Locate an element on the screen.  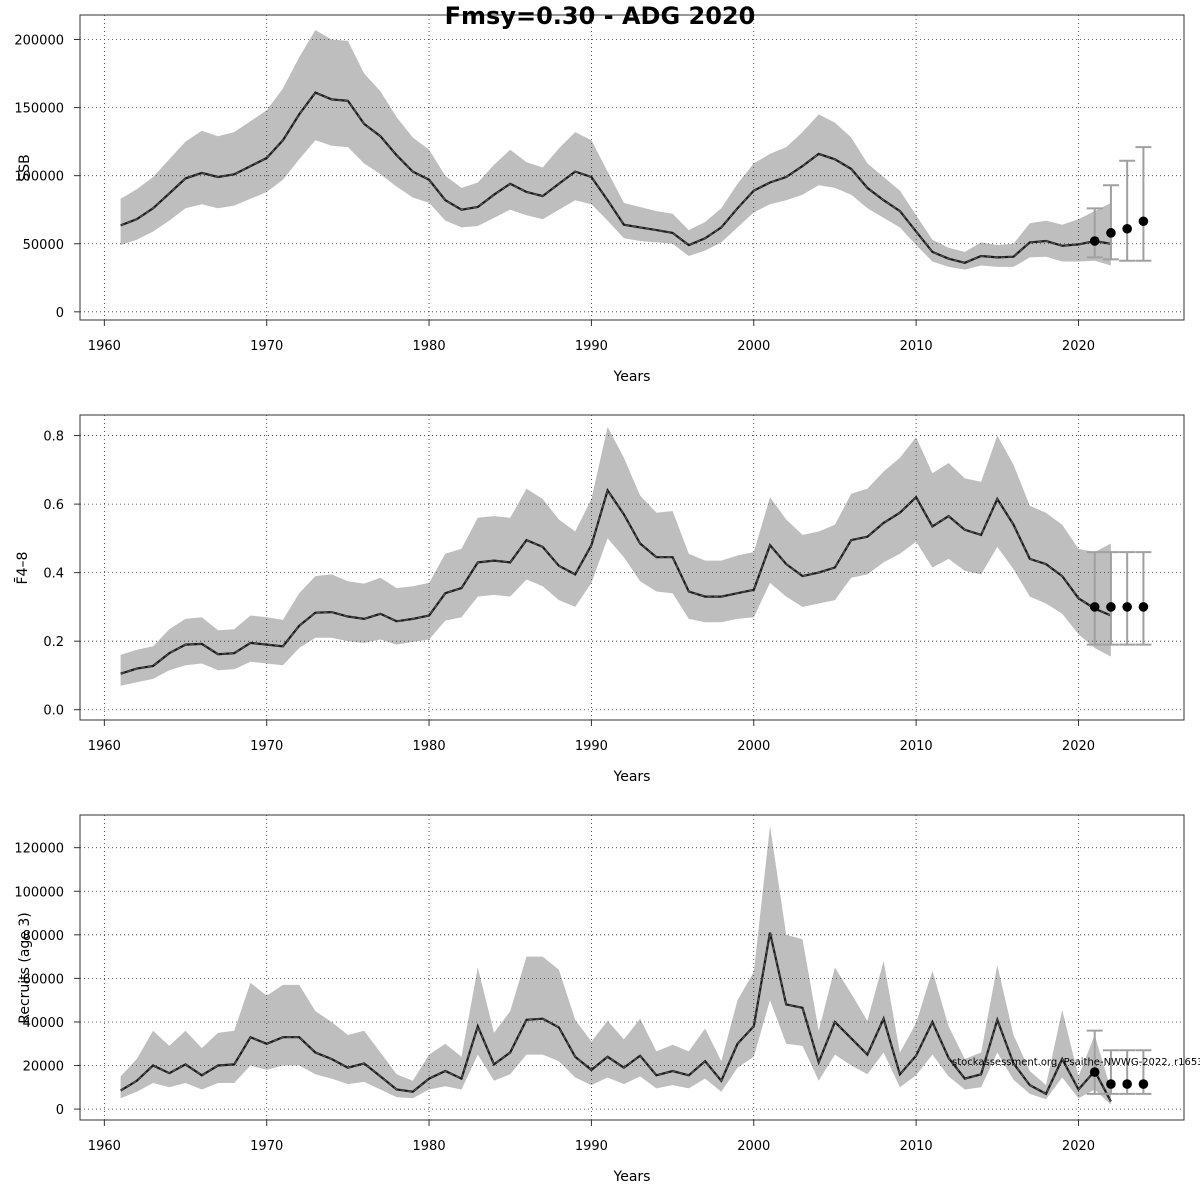
panel-recruits-forecast-layer is located at coordinates (1119, 1062).